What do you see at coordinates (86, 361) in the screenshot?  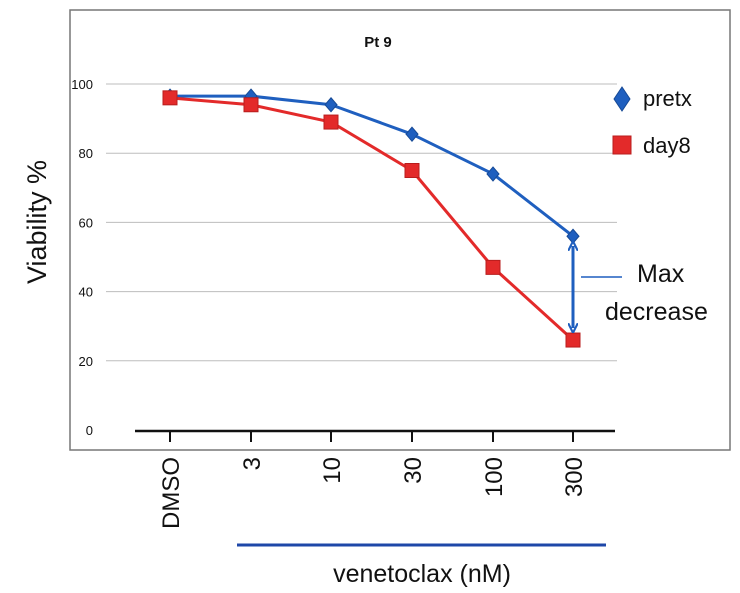 I see `y-tick-label: 20` at bounding box center [86, 361].